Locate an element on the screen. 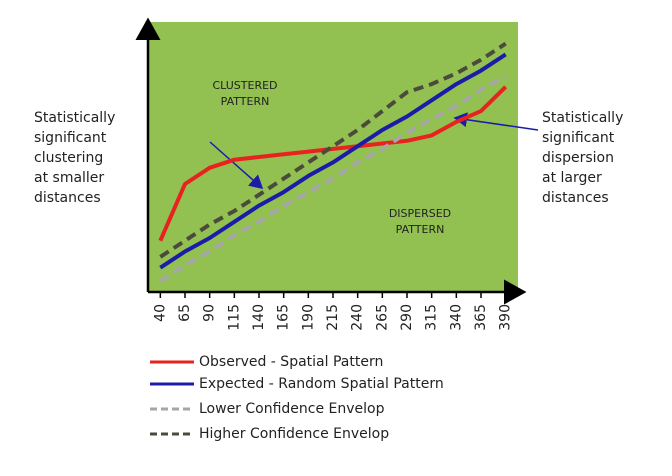 This screenshot has height=476, width=672. x-tick-label: 240 is located at coordinates (358, 317).